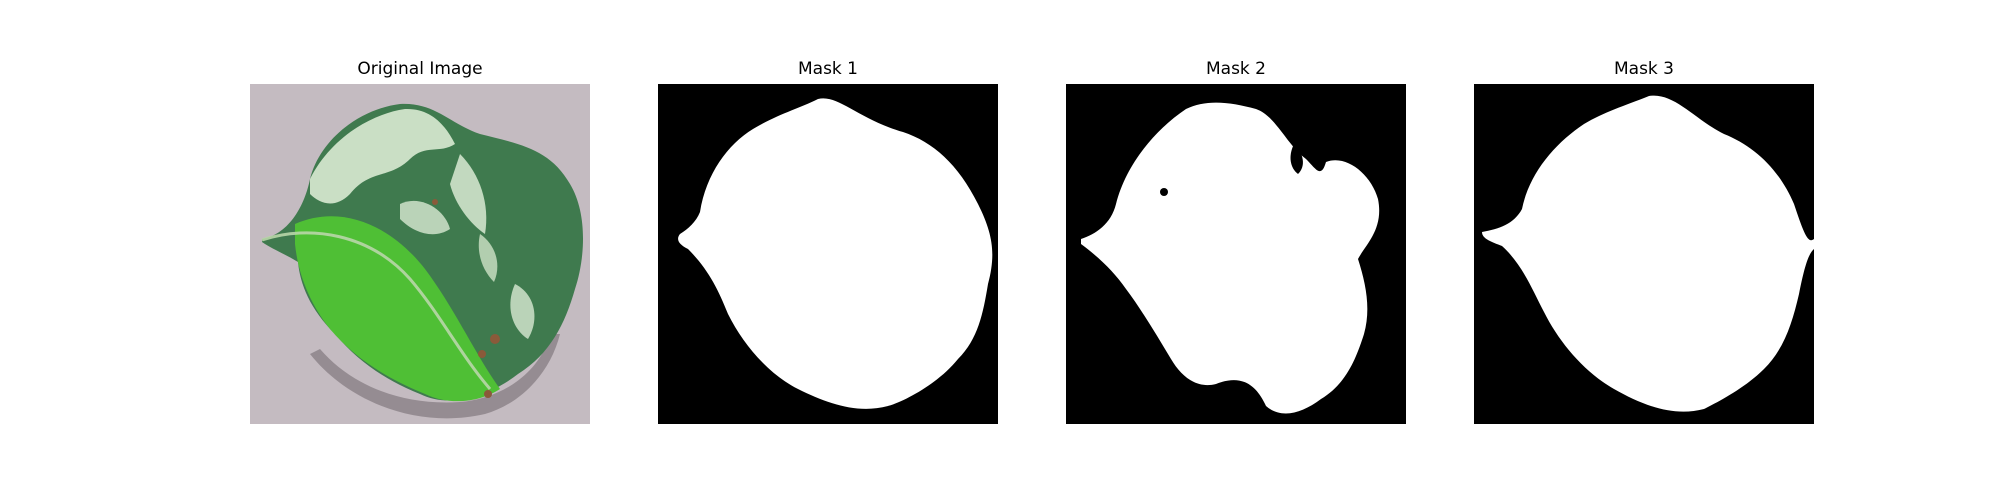 Image resolution: width=2000 pixels, height=500 pixels. What do you see at coordinates (827, 69) in the screenshot?
I see `panel-title: Mask 1` at bounding box center [827, 69].